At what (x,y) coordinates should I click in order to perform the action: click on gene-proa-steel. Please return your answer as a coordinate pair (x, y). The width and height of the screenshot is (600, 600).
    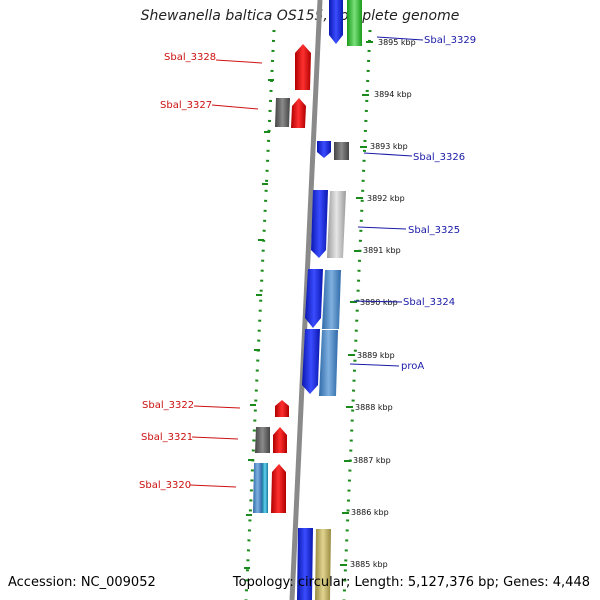
    Looking at the image, I should click on (328, 363).